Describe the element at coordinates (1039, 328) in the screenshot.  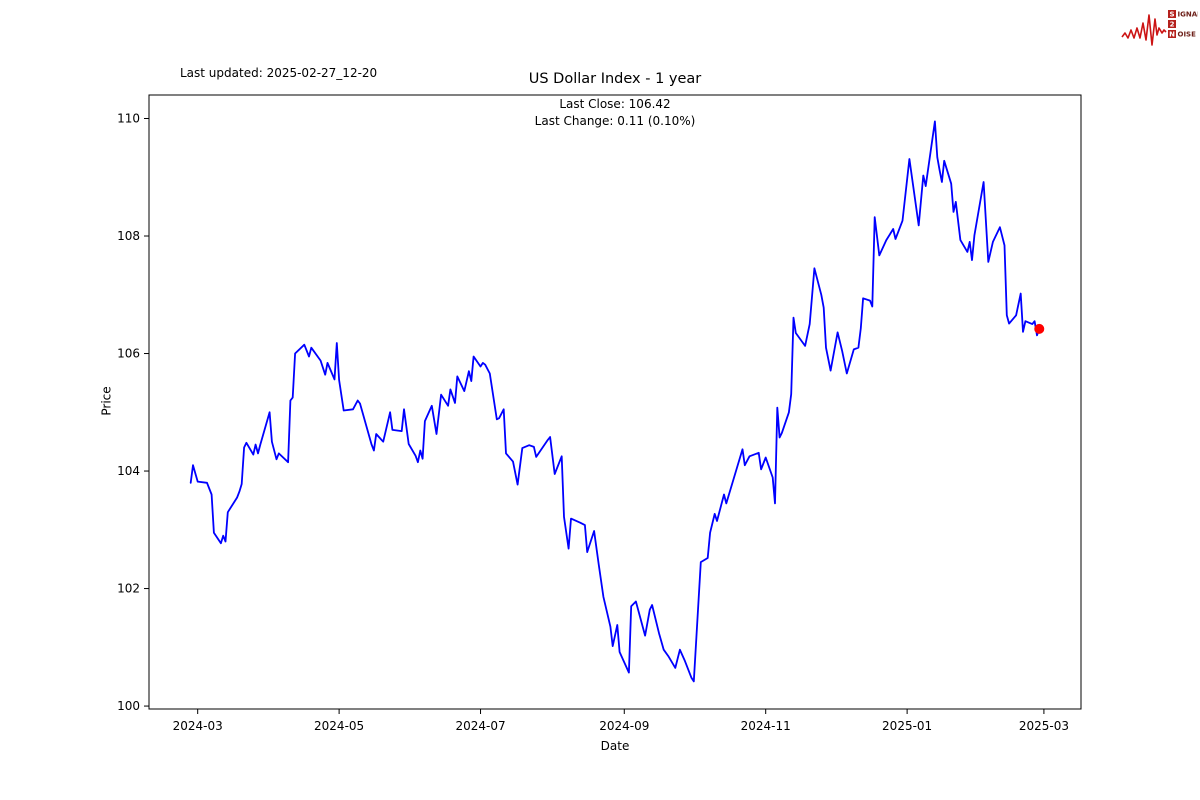
I see `last-close-marker` at that location.